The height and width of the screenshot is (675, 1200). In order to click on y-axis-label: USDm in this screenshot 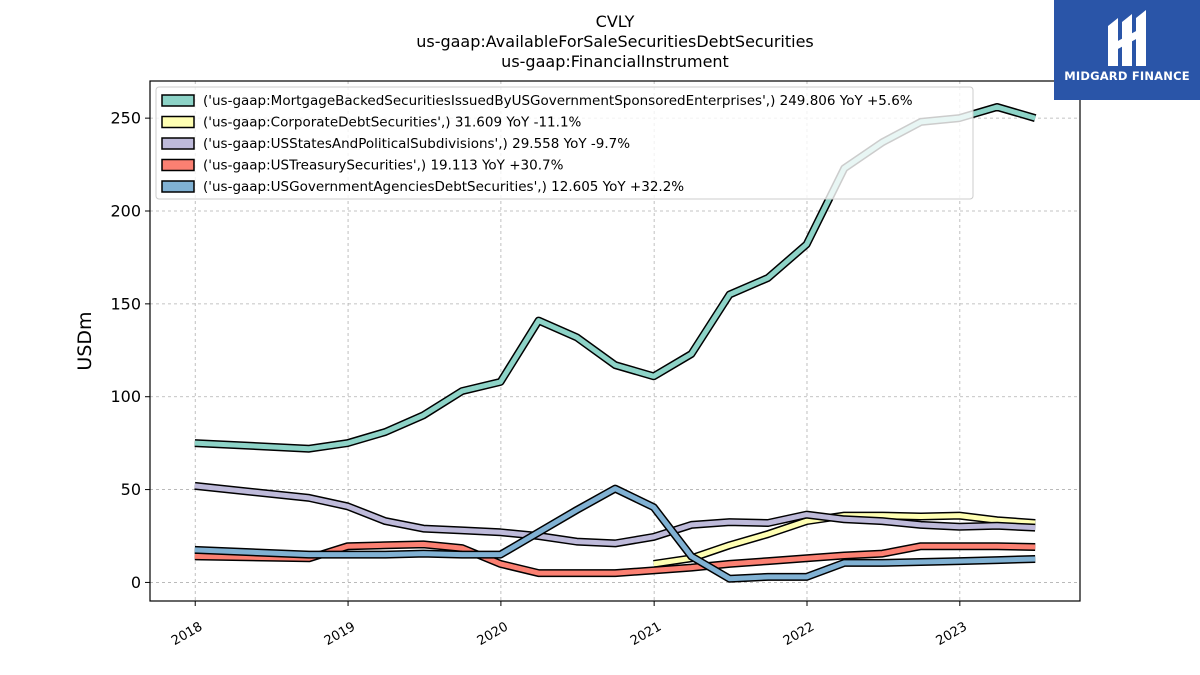, I will do `click(85, 340)`.